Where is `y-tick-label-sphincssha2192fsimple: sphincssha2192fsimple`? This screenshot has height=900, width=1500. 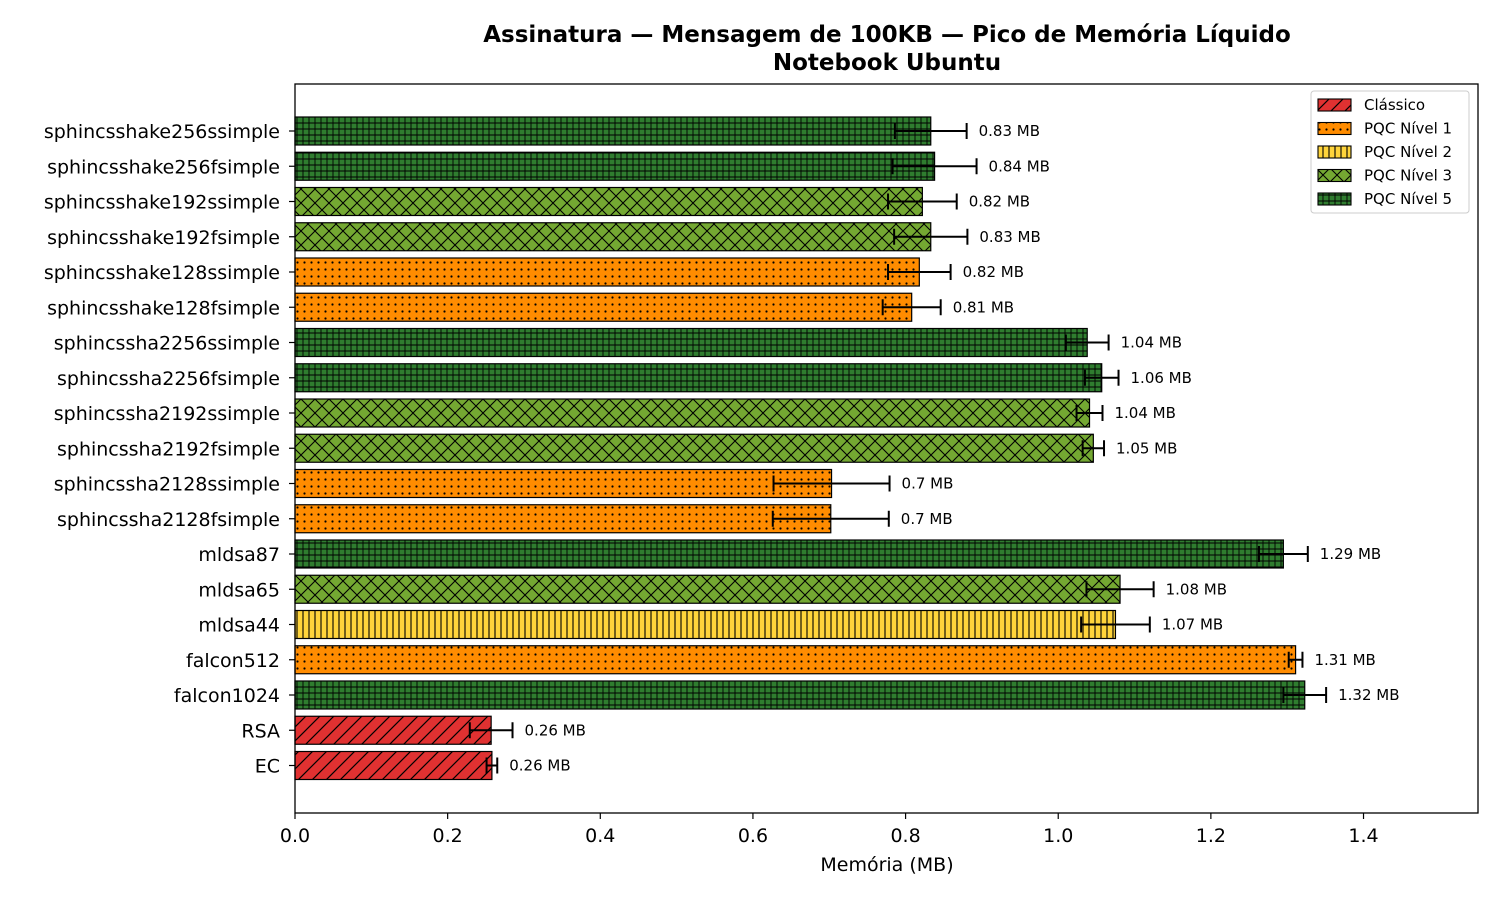
y-tick-label-sphincssha2192fsimple: sphincssha2192fsimple is located at coordinates (168, 449).